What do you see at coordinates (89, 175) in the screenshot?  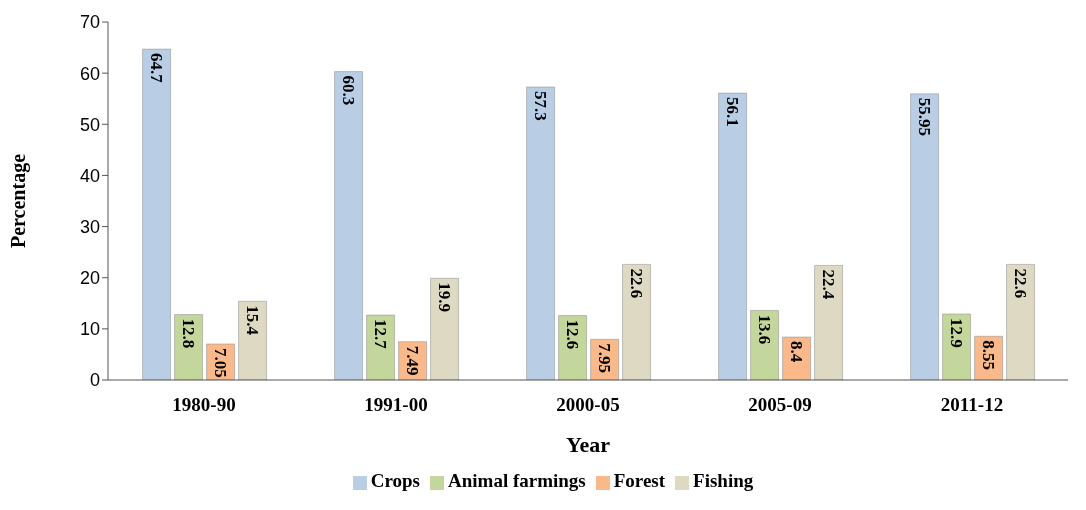 I see `y-tick-label: 40` at bounding box center [89, 175].